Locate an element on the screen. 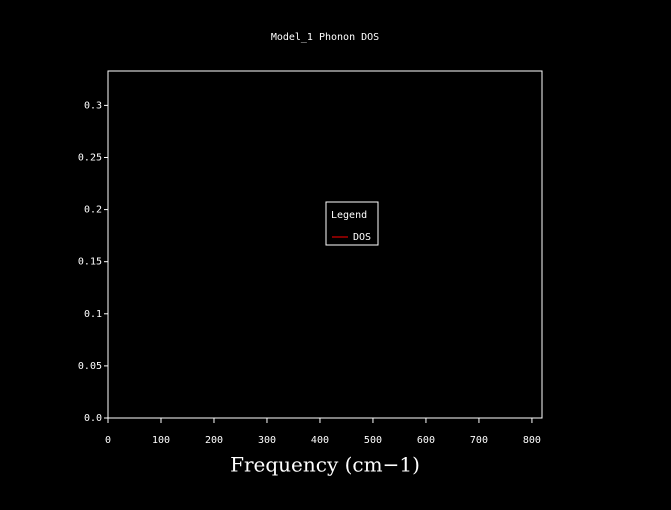 The image size is (671, 510). legend-label: DOS is located at coordinates (362, 237).